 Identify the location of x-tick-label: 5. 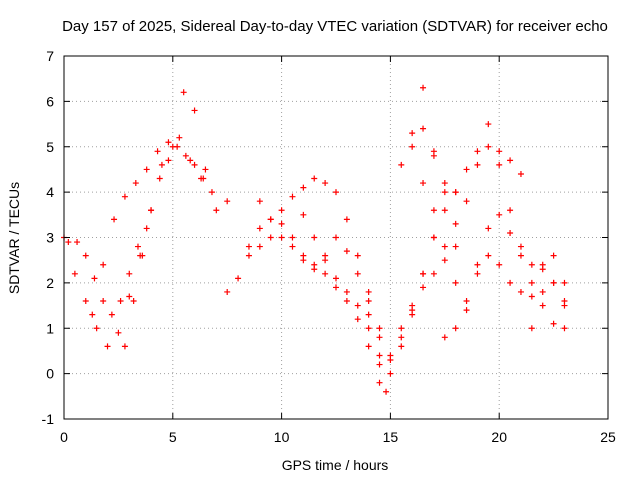
(173, 437).